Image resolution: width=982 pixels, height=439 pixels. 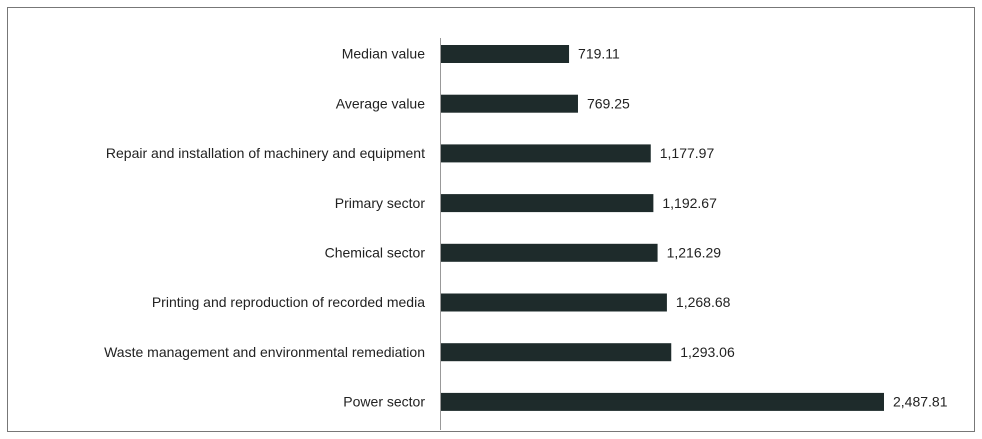 I want to click on category-label: Median value, so click(x=383, y=54).